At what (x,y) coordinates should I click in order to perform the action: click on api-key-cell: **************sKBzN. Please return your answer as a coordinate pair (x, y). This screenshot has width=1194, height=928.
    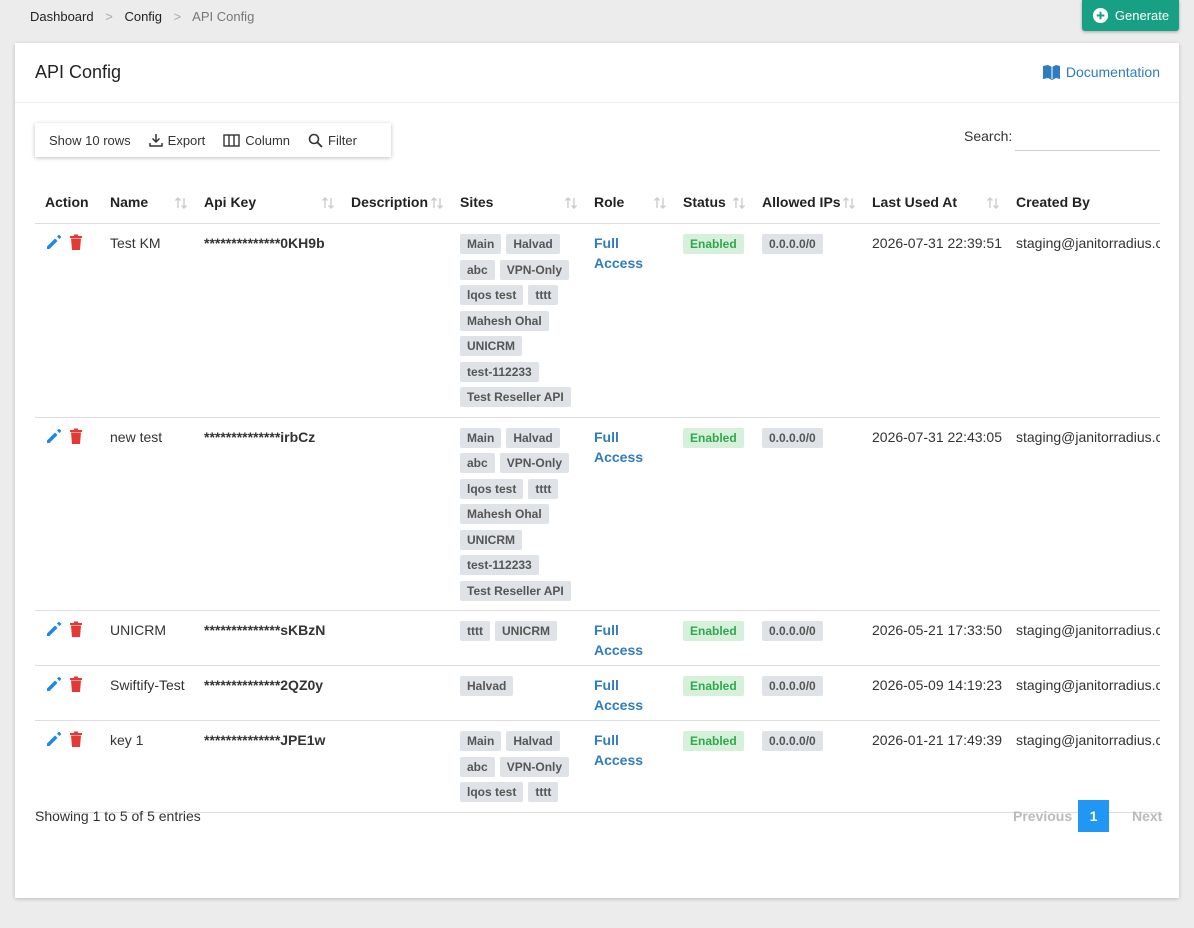
    Looking at the image, I should click on (267, 638).